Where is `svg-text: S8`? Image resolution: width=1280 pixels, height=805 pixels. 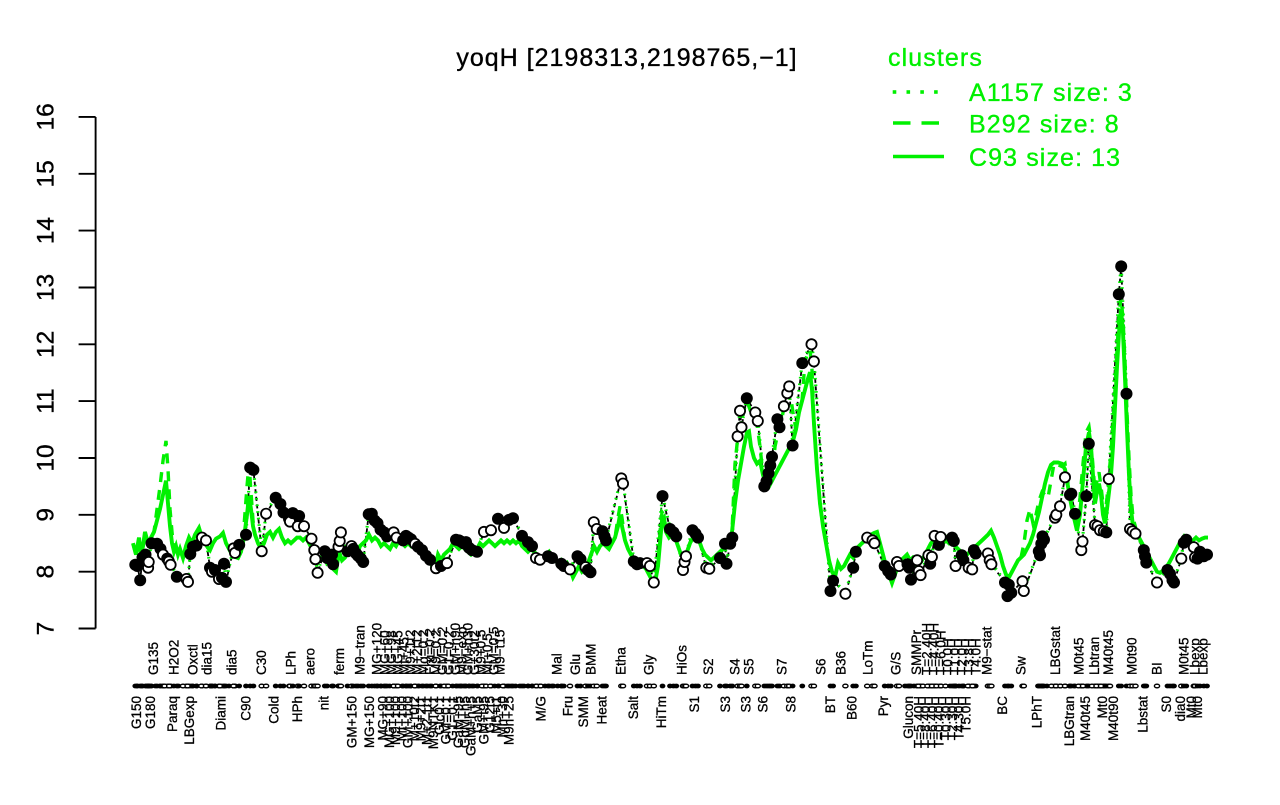 svg-text: S8 is located at coordinates (791, 704).